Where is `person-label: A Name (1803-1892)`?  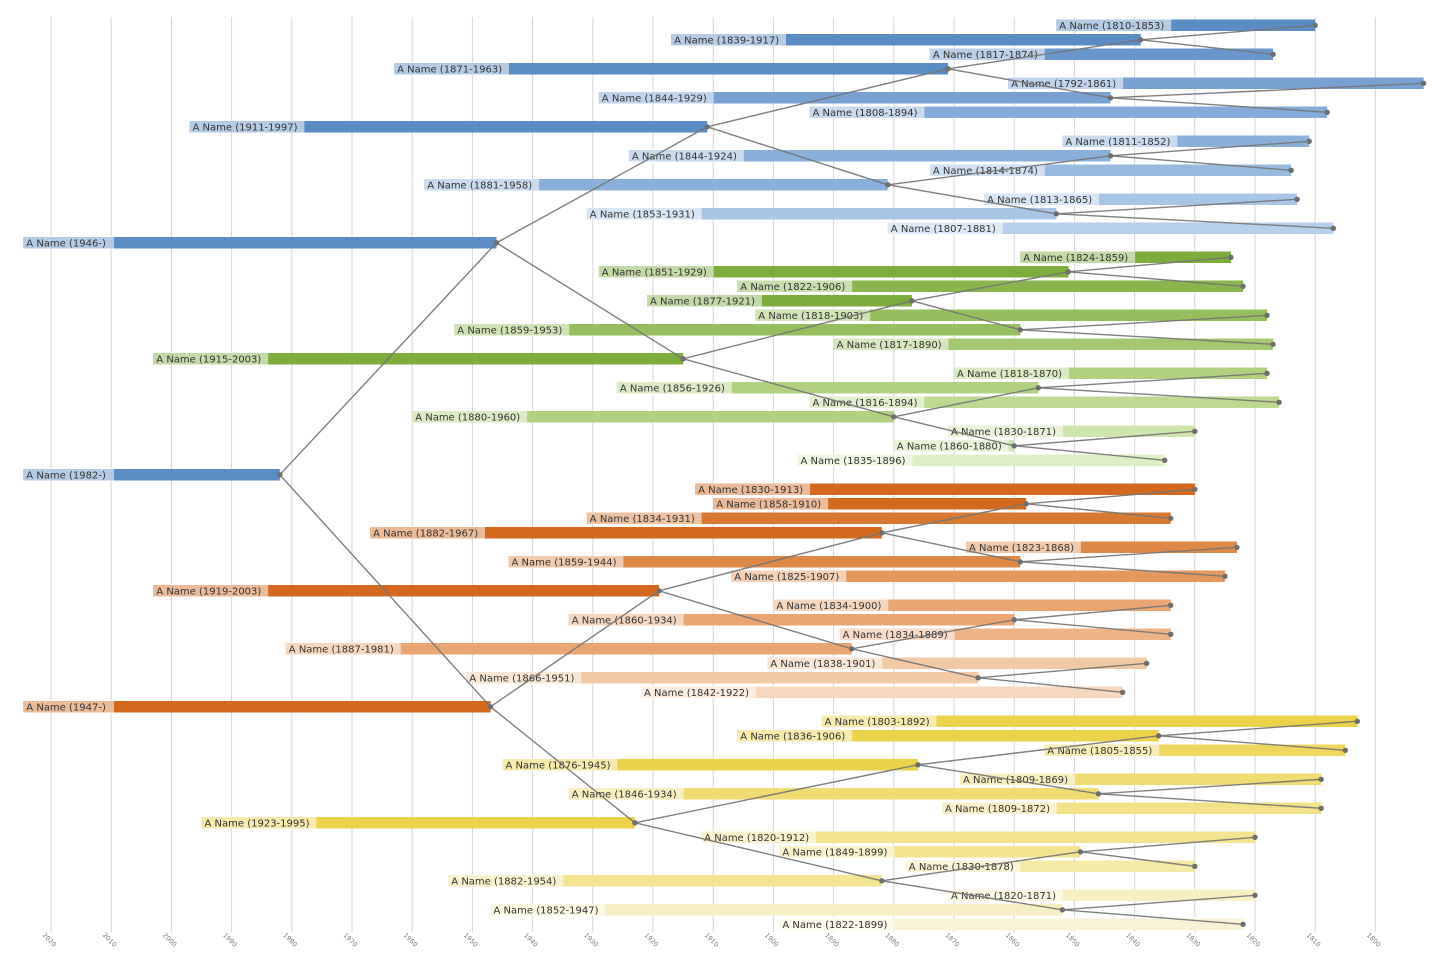
person-label: A Name (1803-1892) is located at coordinates (877, 722).